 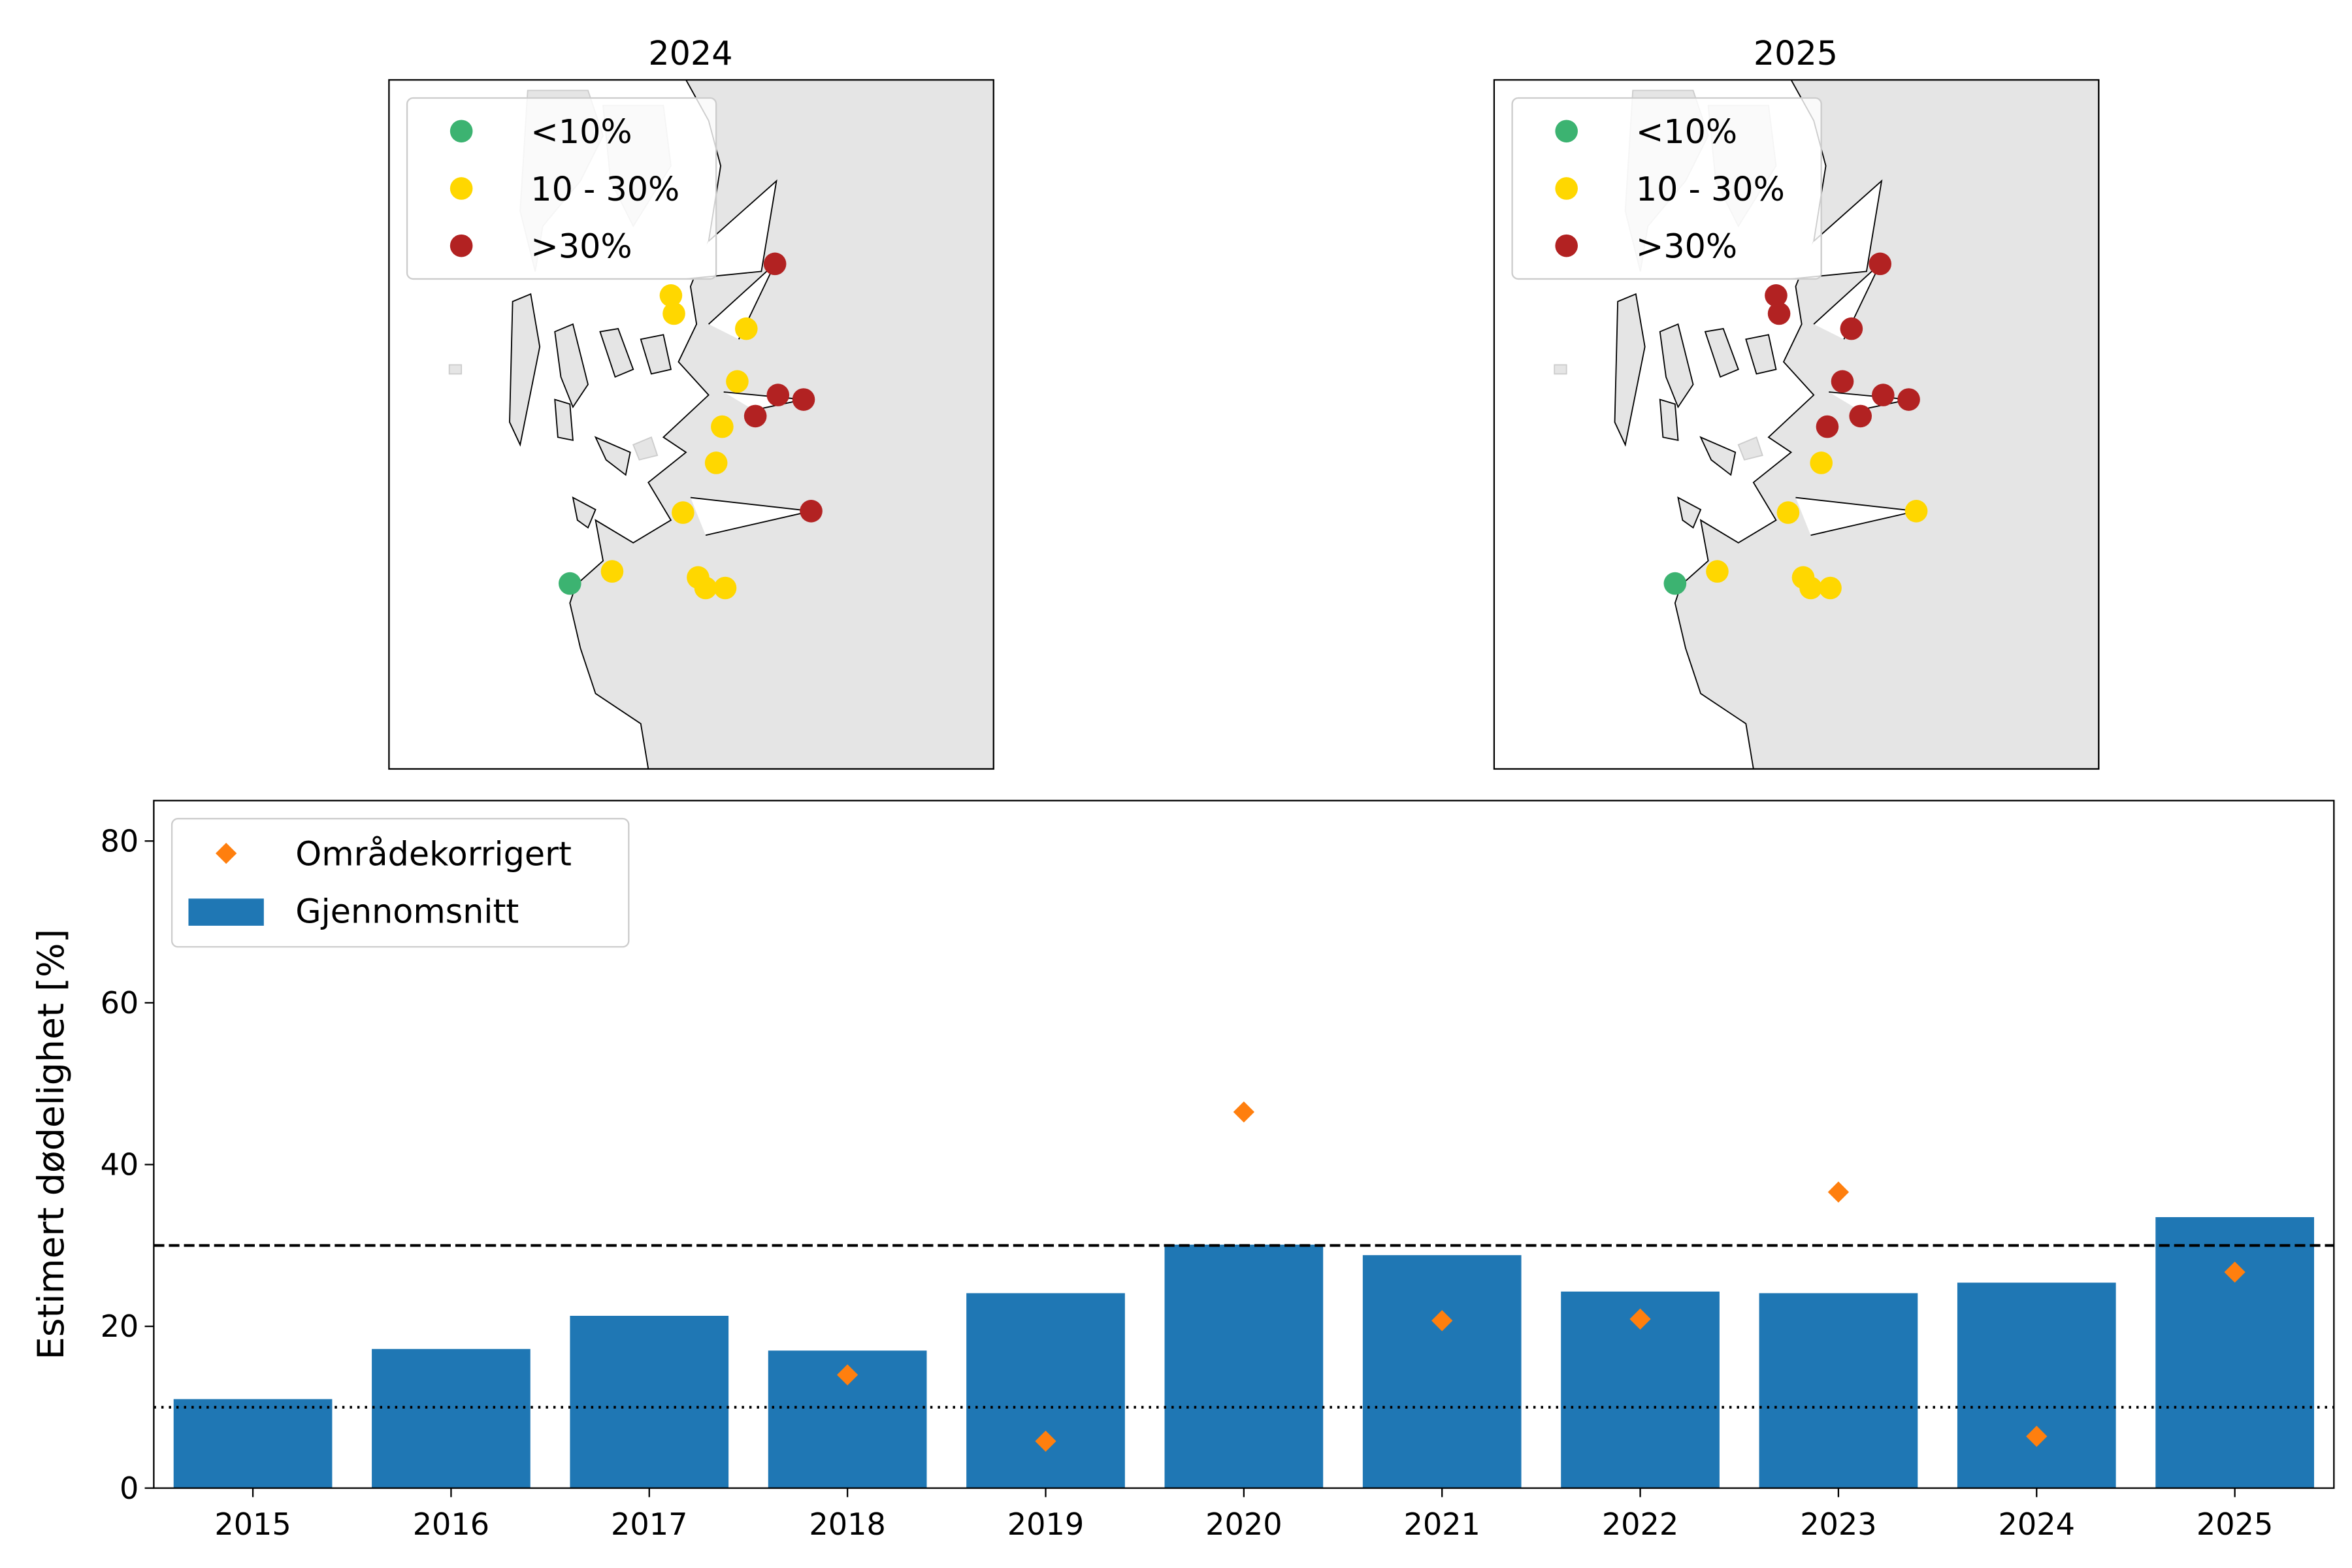 I want to click on map-panel-2025: 2025 <10% 10 - 30% >30%, so click(x=1796, y=402).